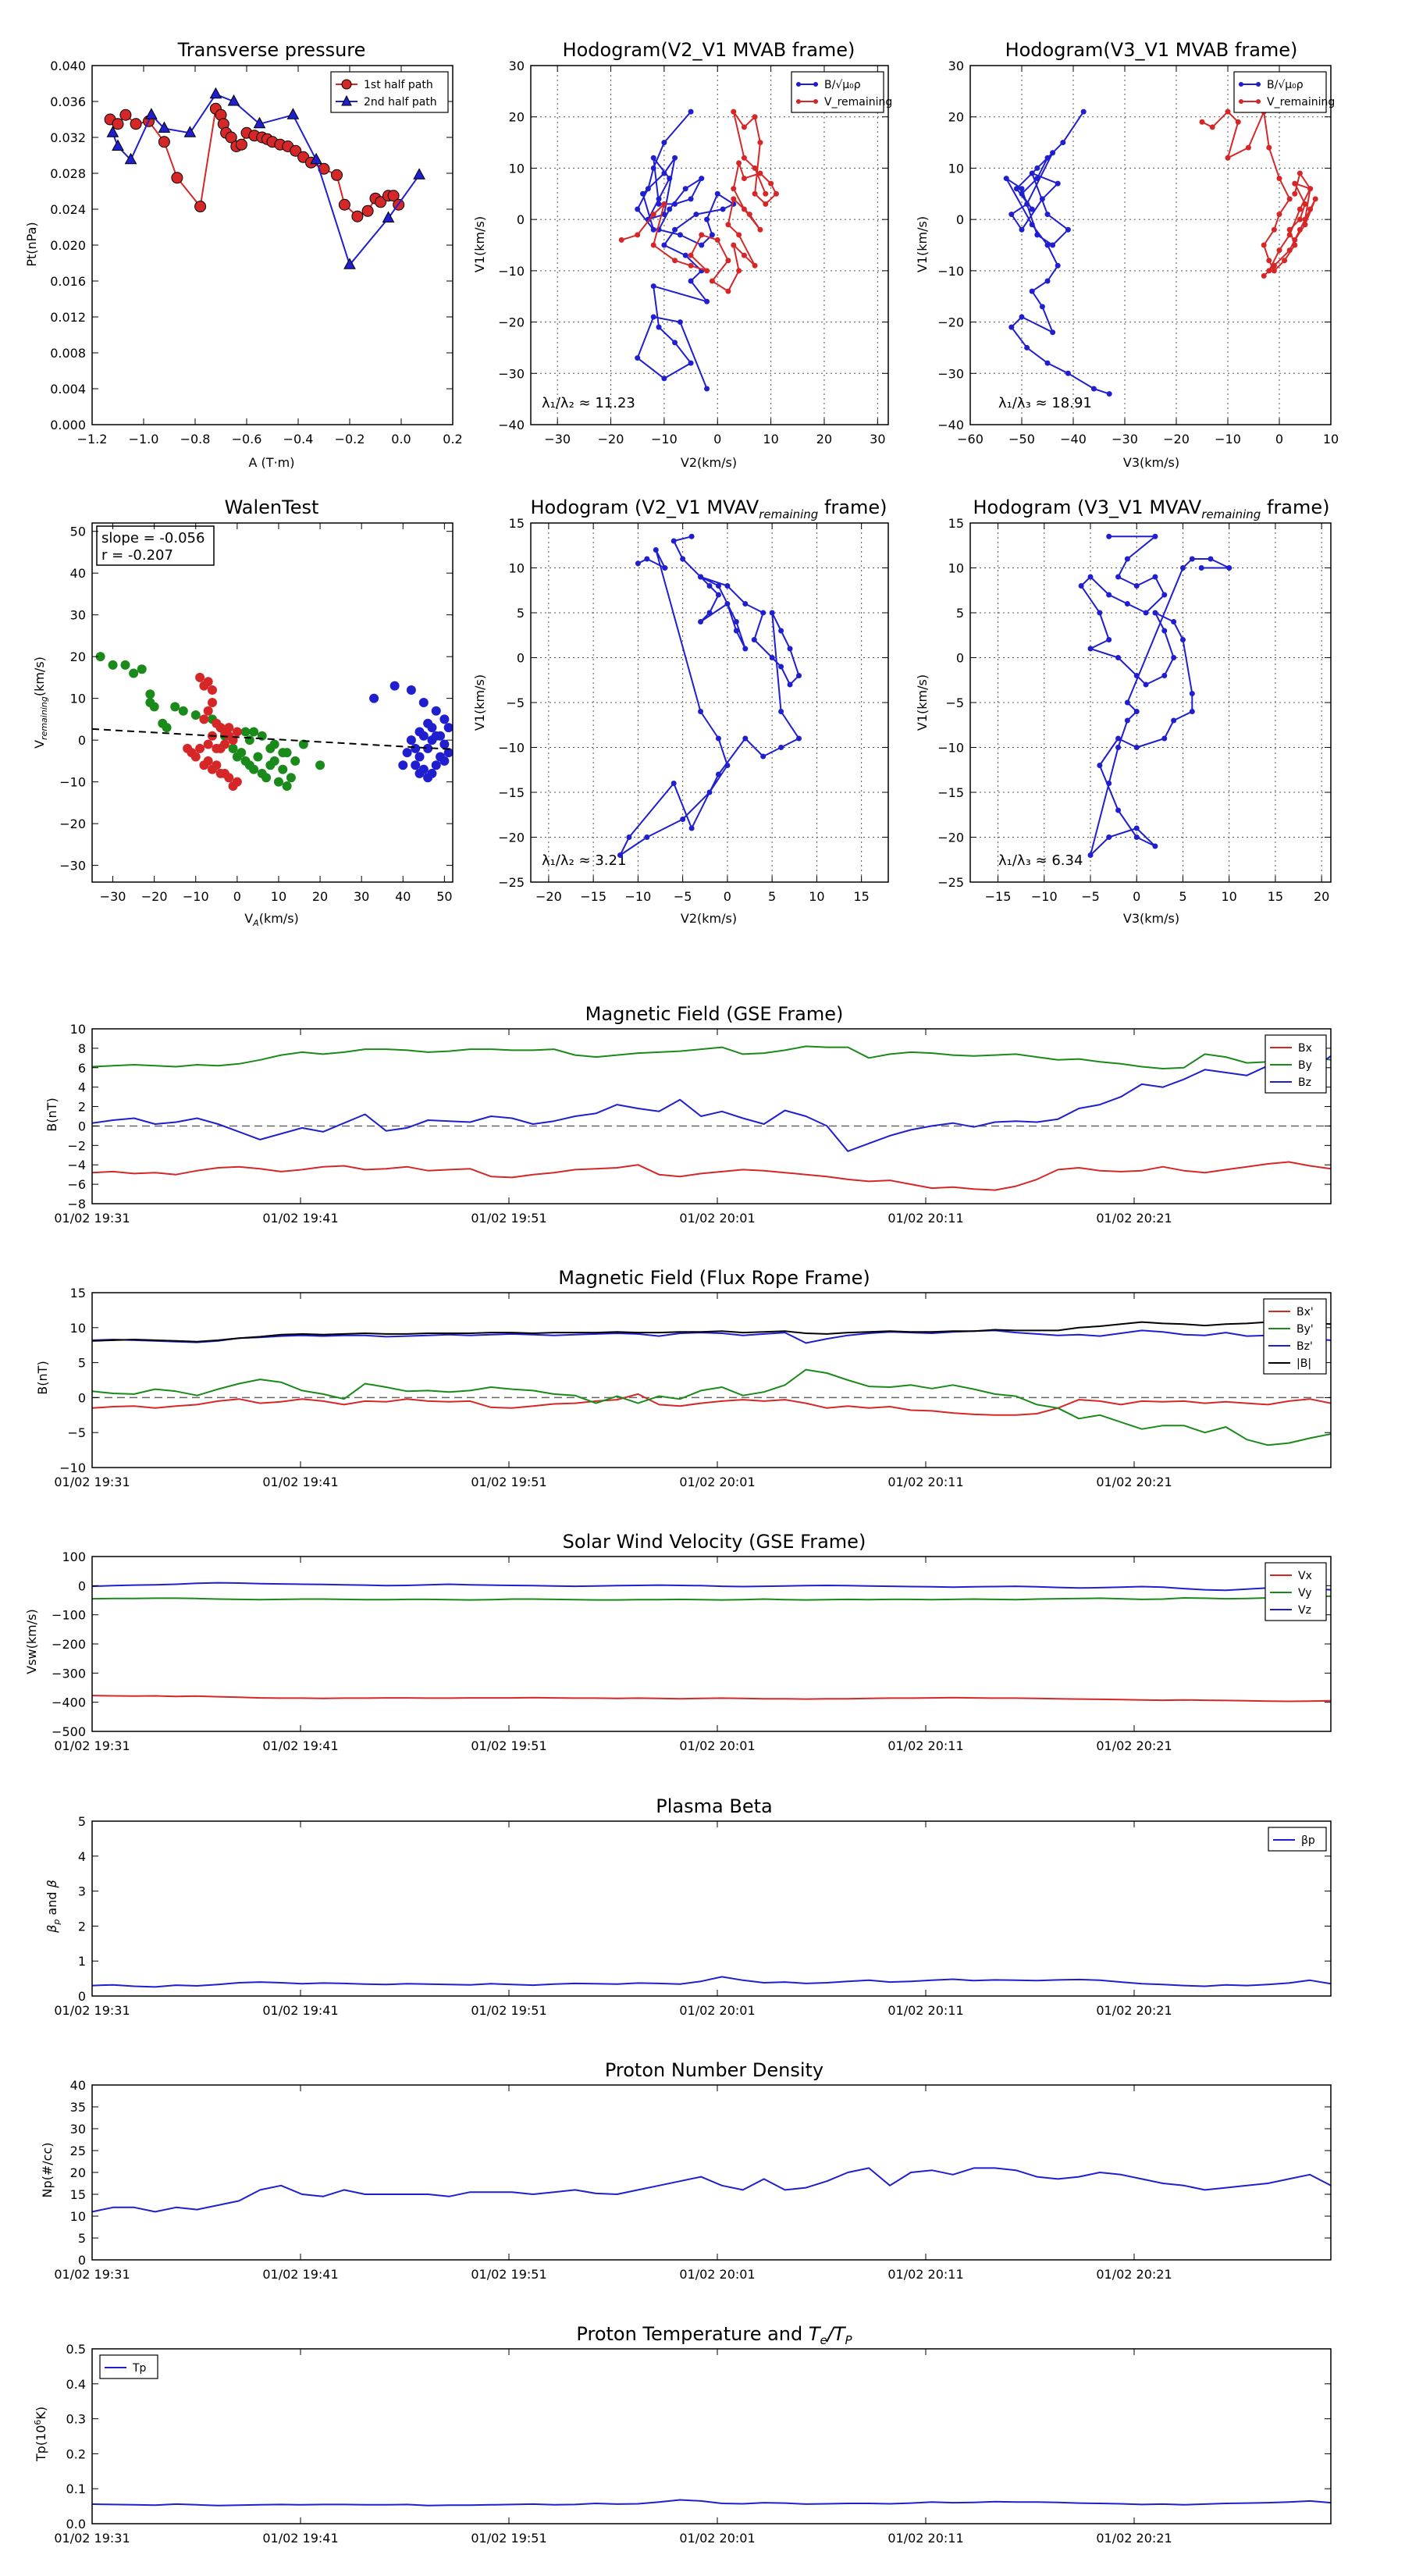 The height and width of the screenshot is (2576, 1405). What do you see at coordinates (76, 2349) in the screenshot?
I see `tp-ytick-label: 0.5` at bounding box center [76, 2349].